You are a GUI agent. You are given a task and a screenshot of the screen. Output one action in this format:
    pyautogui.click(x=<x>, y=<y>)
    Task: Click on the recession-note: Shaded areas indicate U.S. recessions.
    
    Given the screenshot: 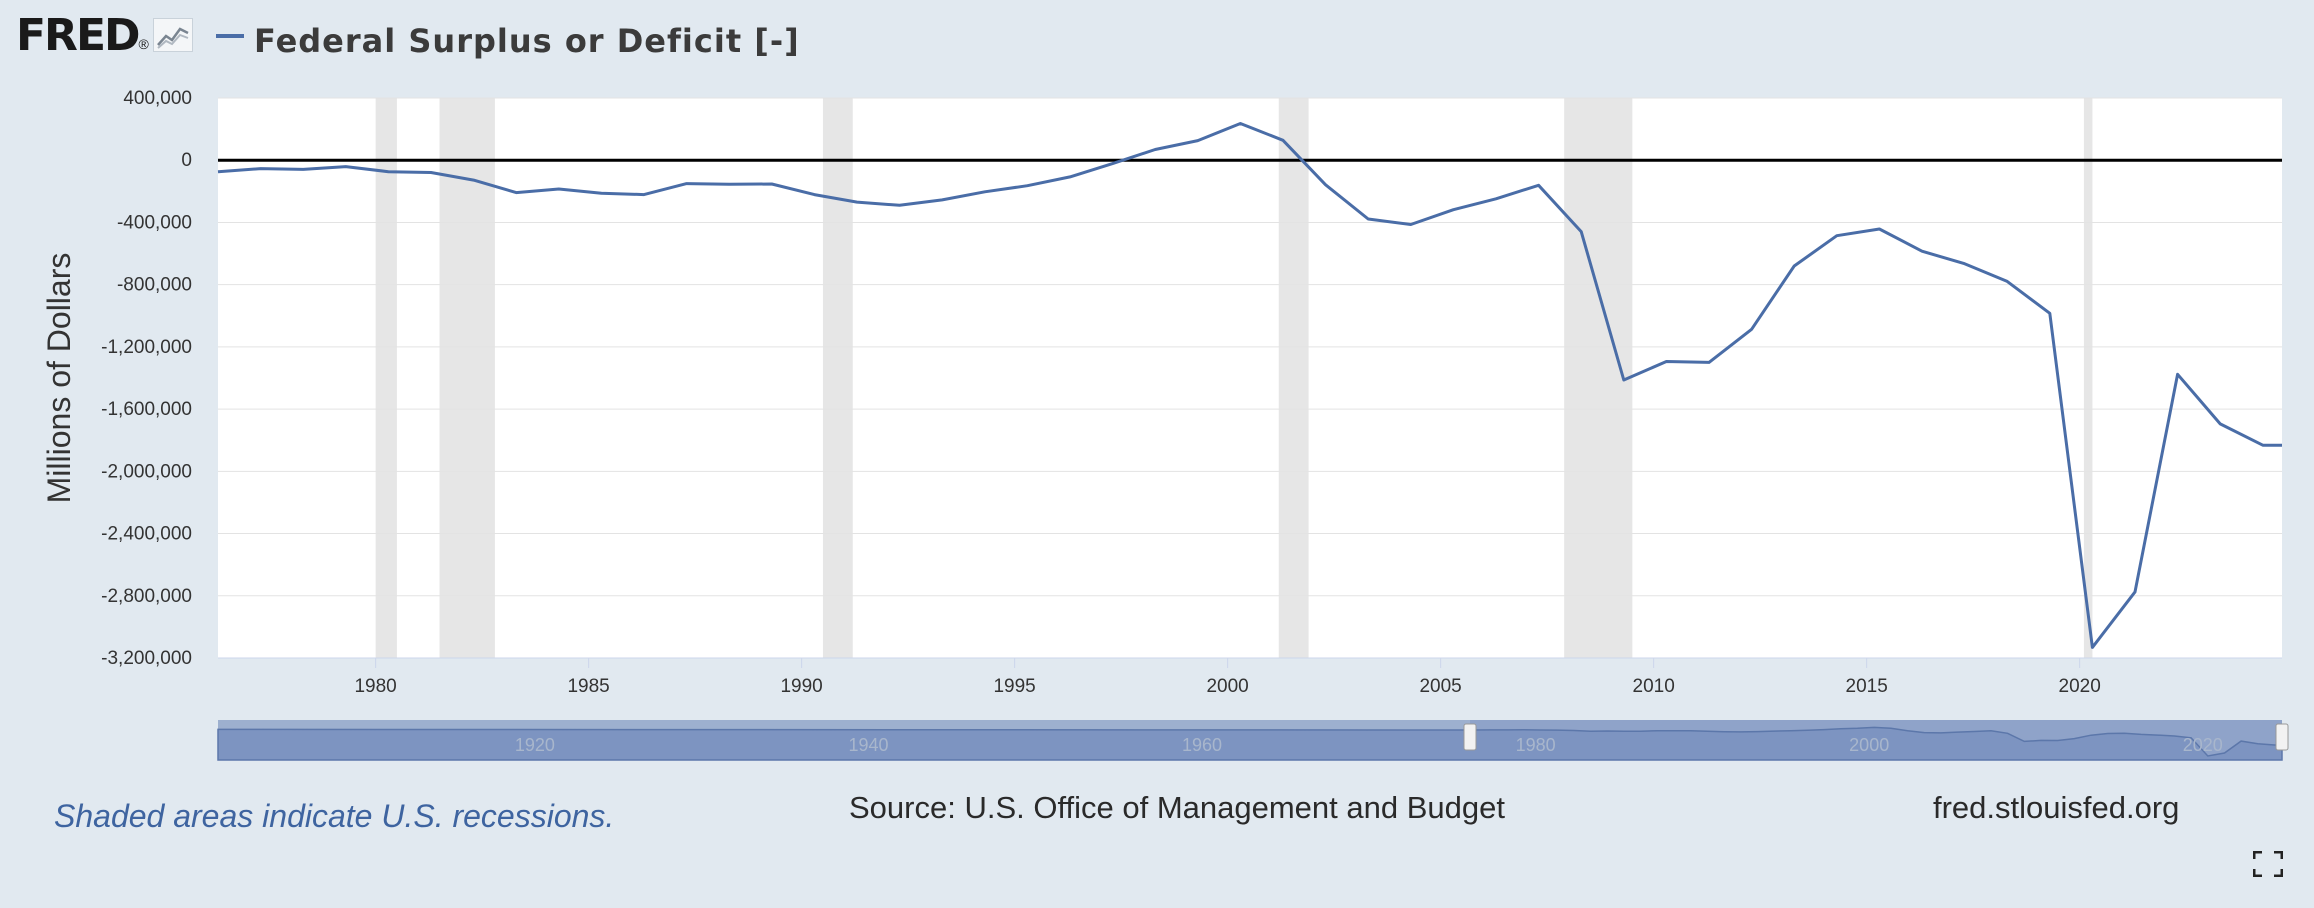 What is the action you would take?
    pyautogui.click(x=334, y=816)
    